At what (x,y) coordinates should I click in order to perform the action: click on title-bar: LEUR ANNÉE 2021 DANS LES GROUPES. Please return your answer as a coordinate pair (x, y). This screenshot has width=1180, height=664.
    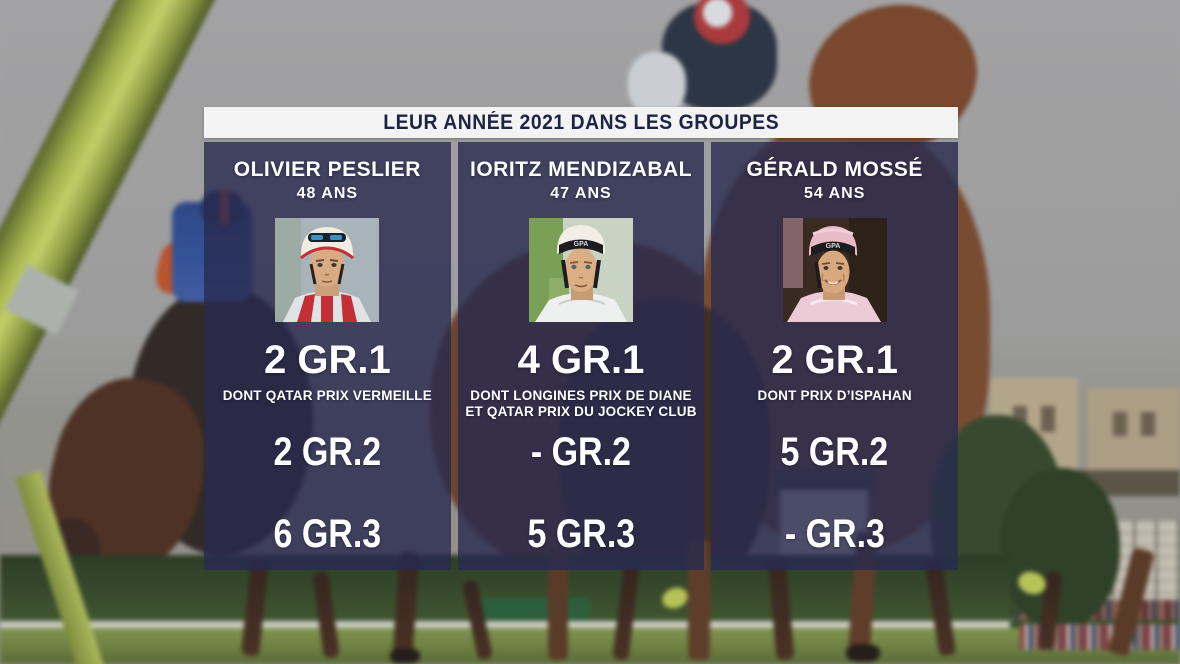
    Looking at the image, I should click on (581, 122).